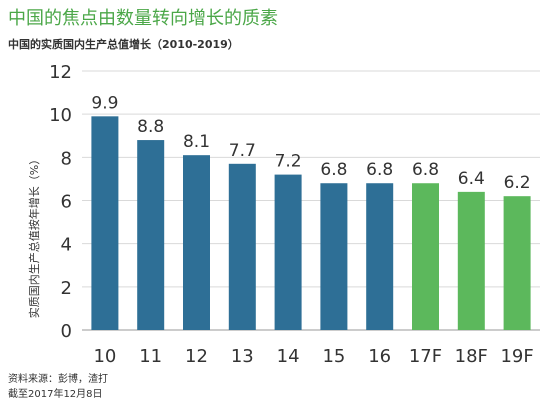 This screenshot has height=402, width=550. Describe the element at coordinates (104, 356) in the screenshot. I see `x-tick-label: 10` at that location.